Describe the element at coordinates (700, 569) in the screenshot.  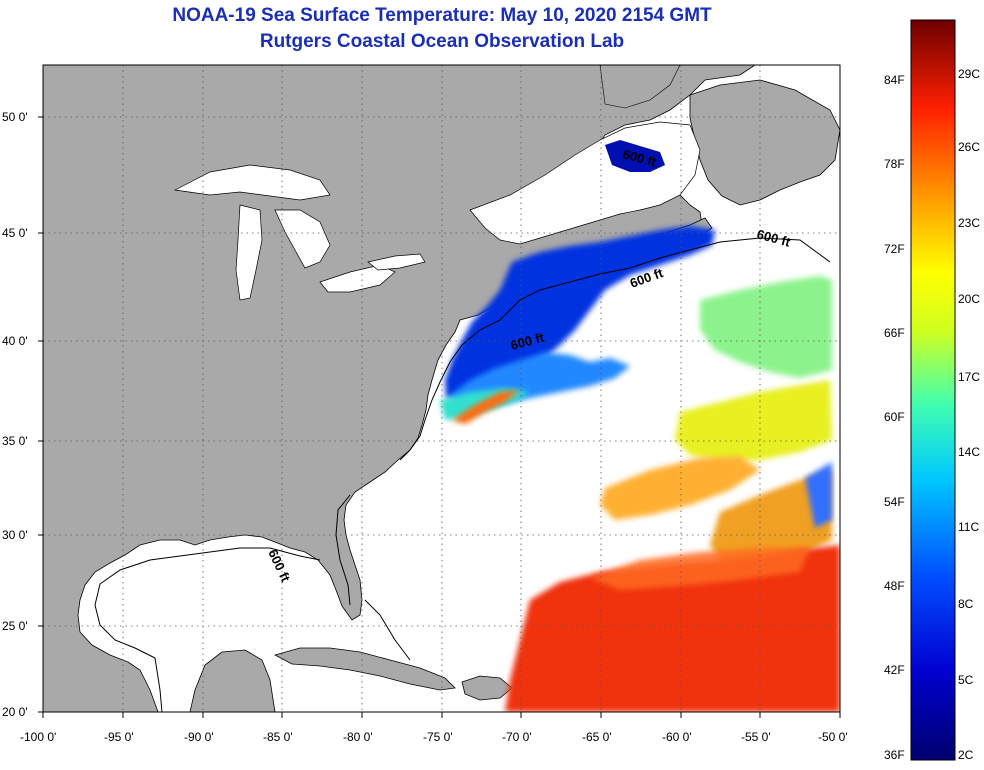
I see `sst-south-orange` at that location.